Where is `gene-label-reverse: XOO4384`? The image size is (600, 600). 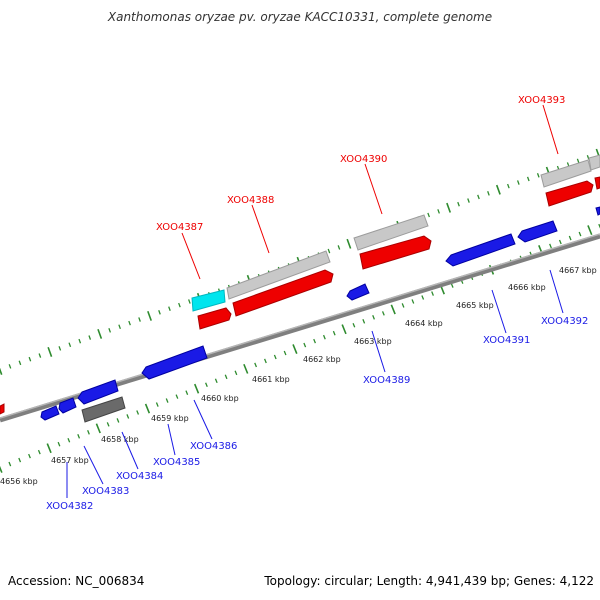
gene-label-reverse: XOO4384 is located at coordinates (139, 476).